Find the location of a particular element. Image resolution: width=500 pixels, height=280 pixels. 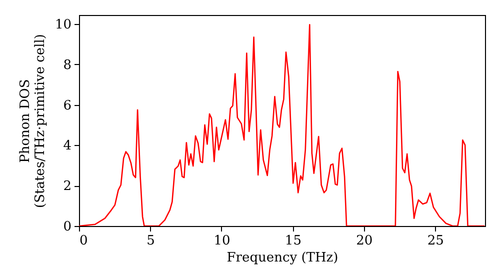

x-tick-label: 25 is located at coordinates (435, 241).